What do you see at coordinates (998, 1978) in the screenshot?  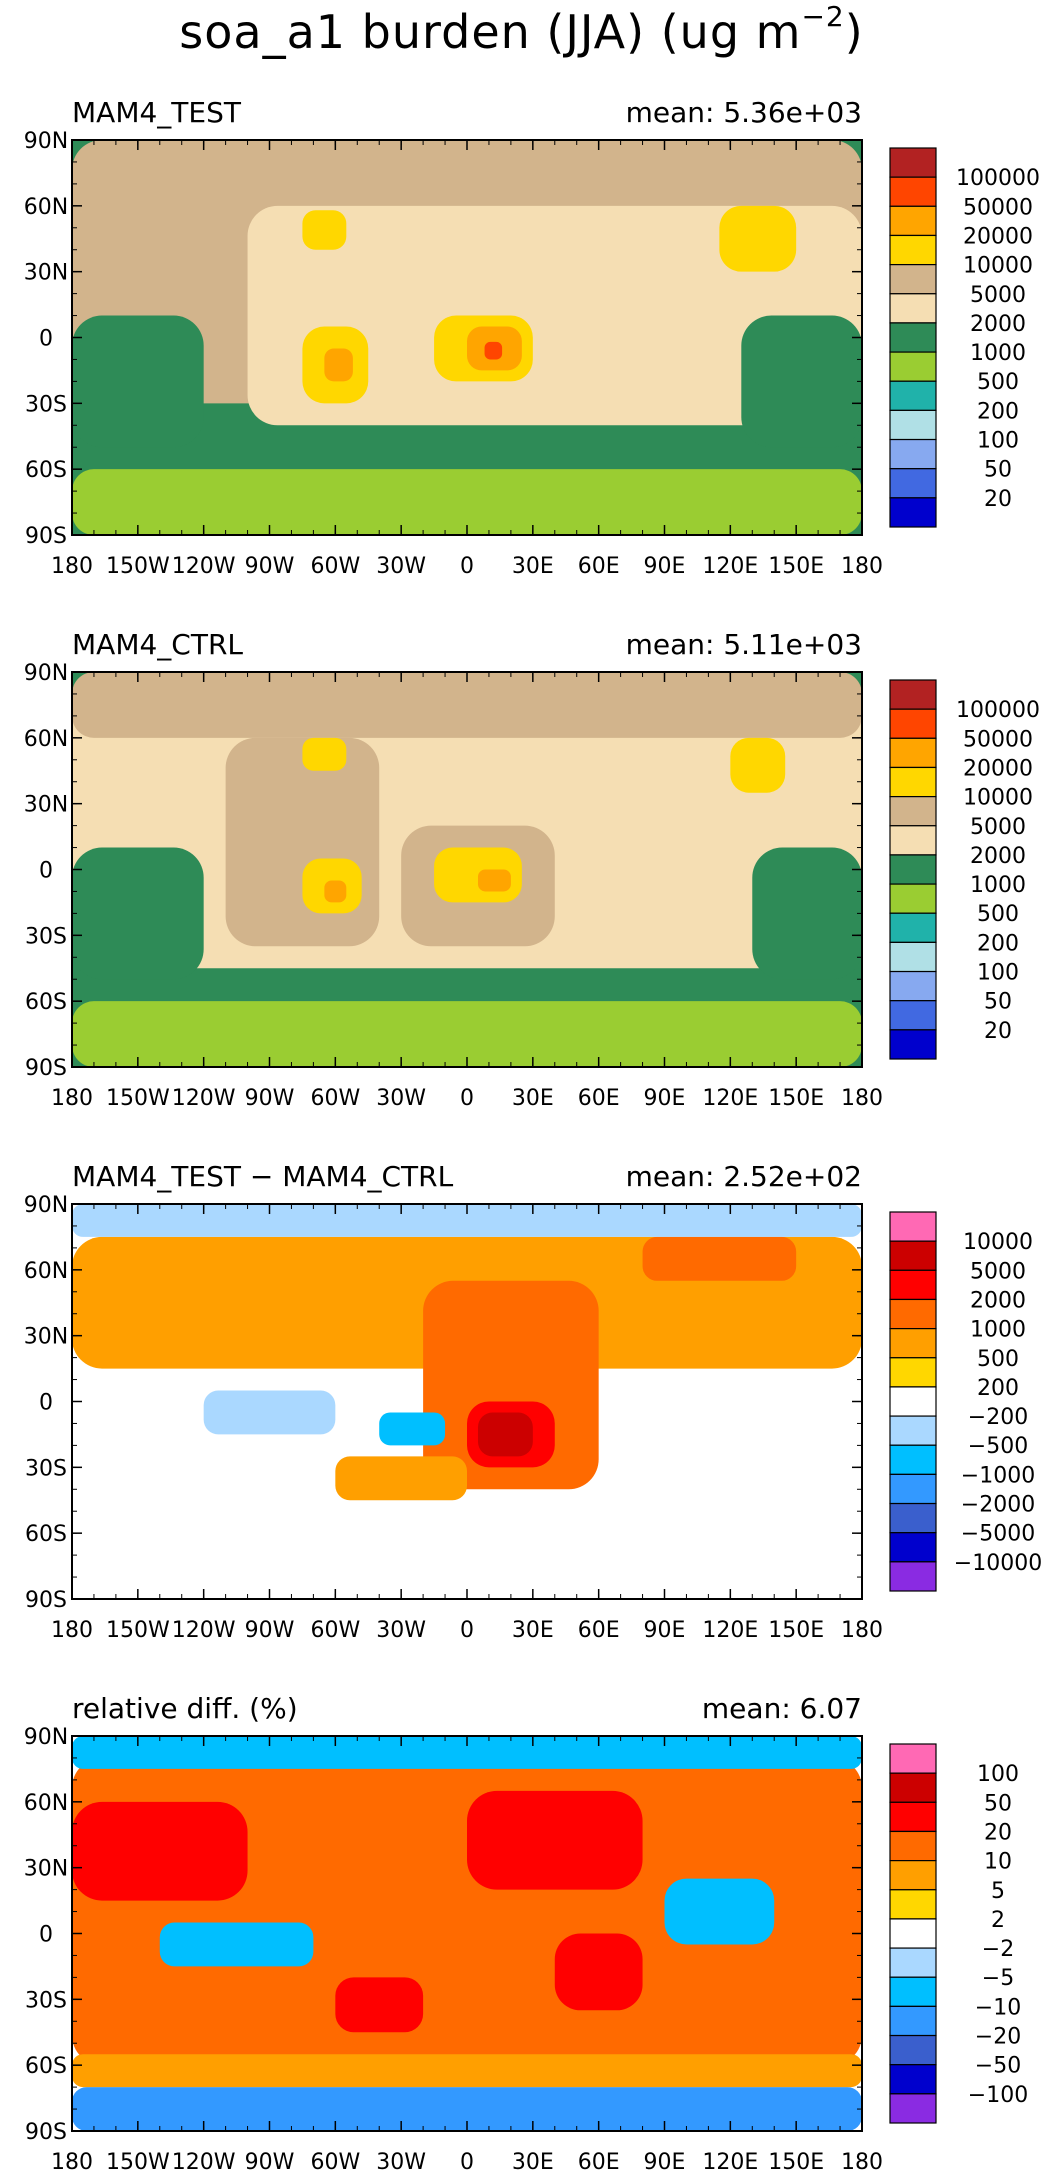 I see `colorbar-label: −5` at bounding box center [998, 1978].